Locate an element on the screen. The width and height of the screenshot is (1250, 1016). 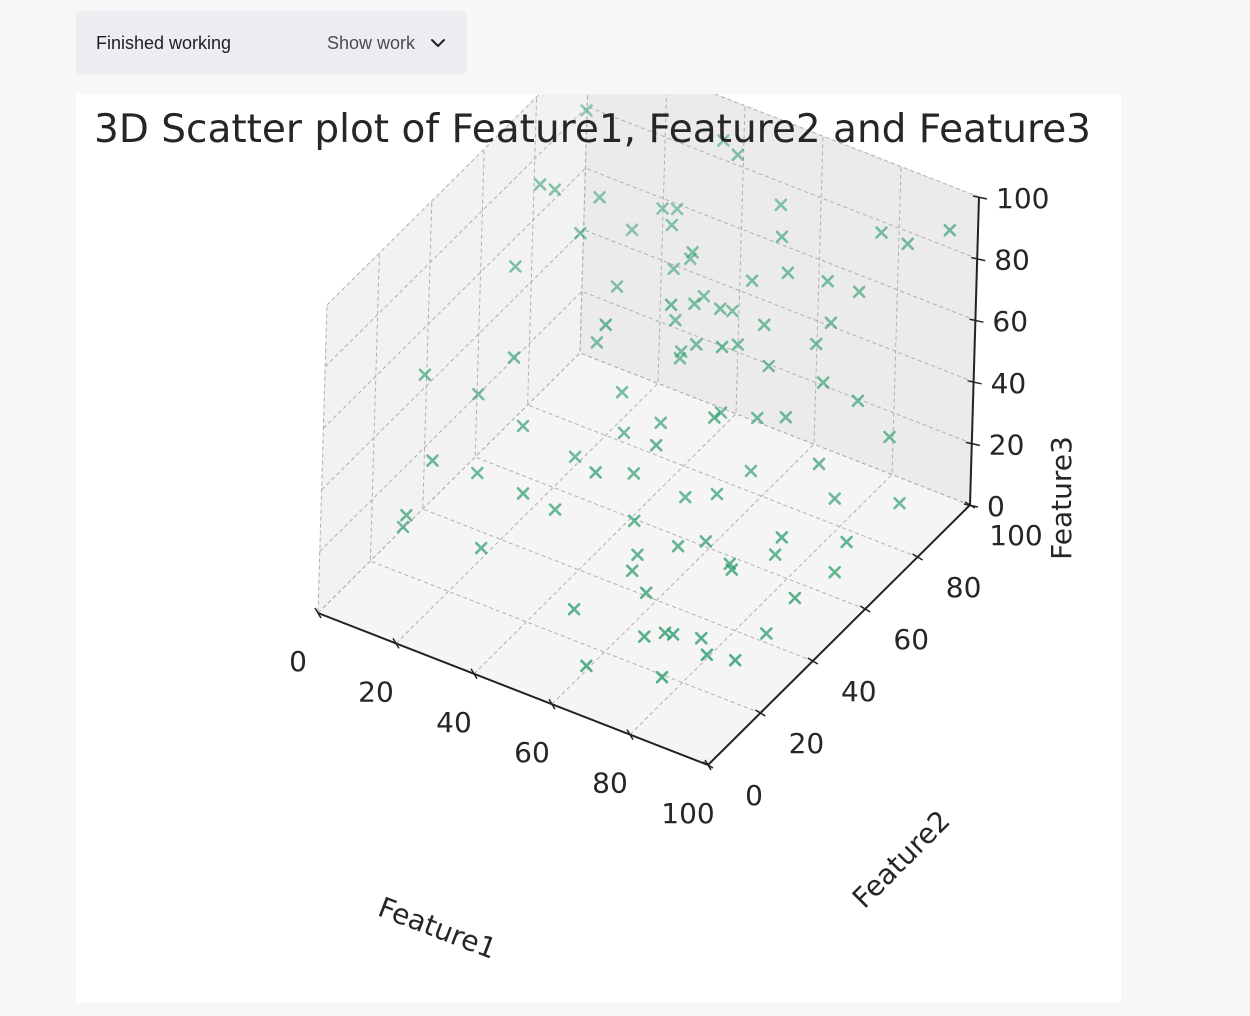
show-work-label: Show work is located at coordinates (370, 42).